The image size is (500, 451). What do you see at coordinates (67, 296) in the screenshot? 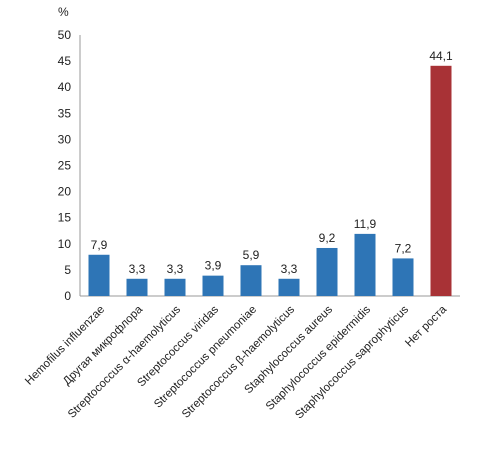
I see `y-tick-label: 0` at bounding box center [67, 296].